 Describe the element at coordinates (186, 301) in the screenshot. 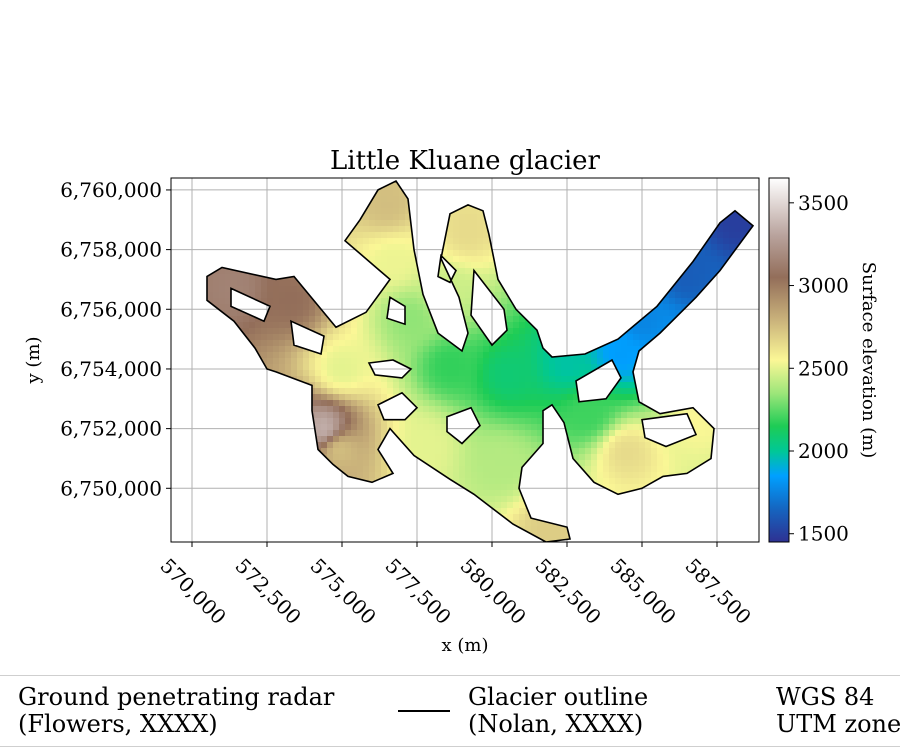

I see `heat-cell-1962` at that location.